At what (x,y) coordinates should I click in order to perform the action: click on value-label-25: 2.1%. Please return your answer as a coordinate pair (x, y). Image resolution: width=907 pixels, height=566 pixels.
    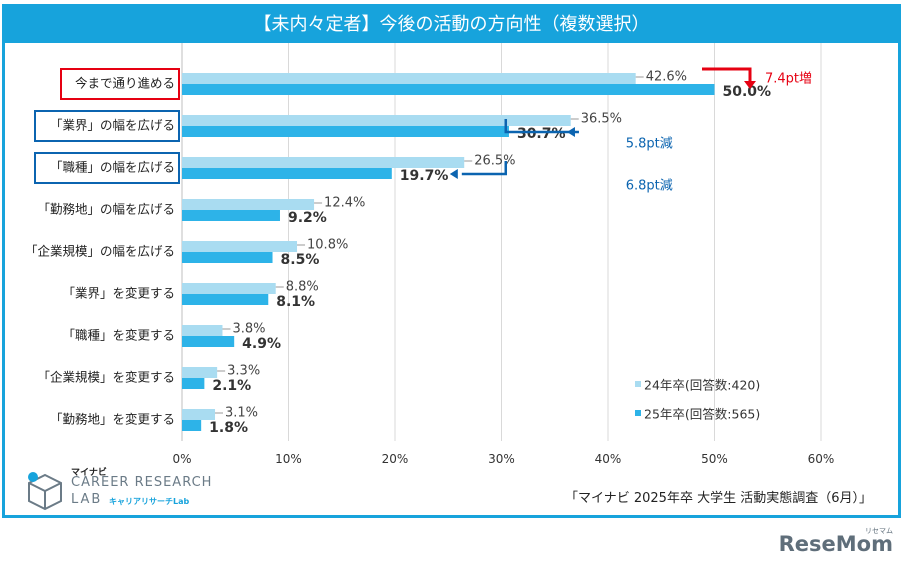
    Looking at the image, I should click on (231, 386).